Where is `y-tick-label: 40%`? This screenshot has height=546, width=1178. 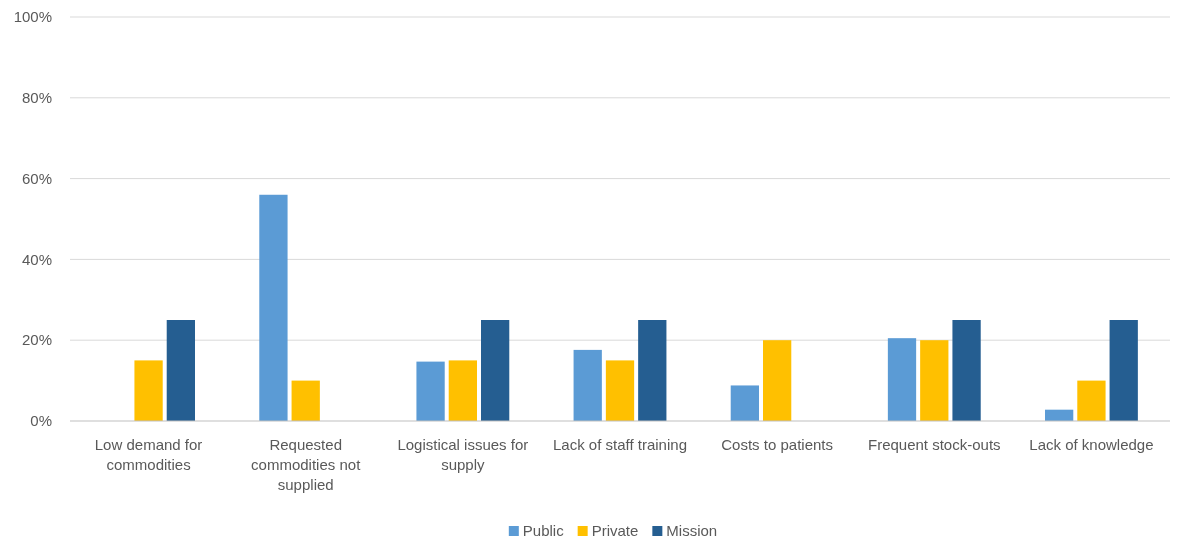
y-tick-label: 40% is located at coordinates (36, 259).